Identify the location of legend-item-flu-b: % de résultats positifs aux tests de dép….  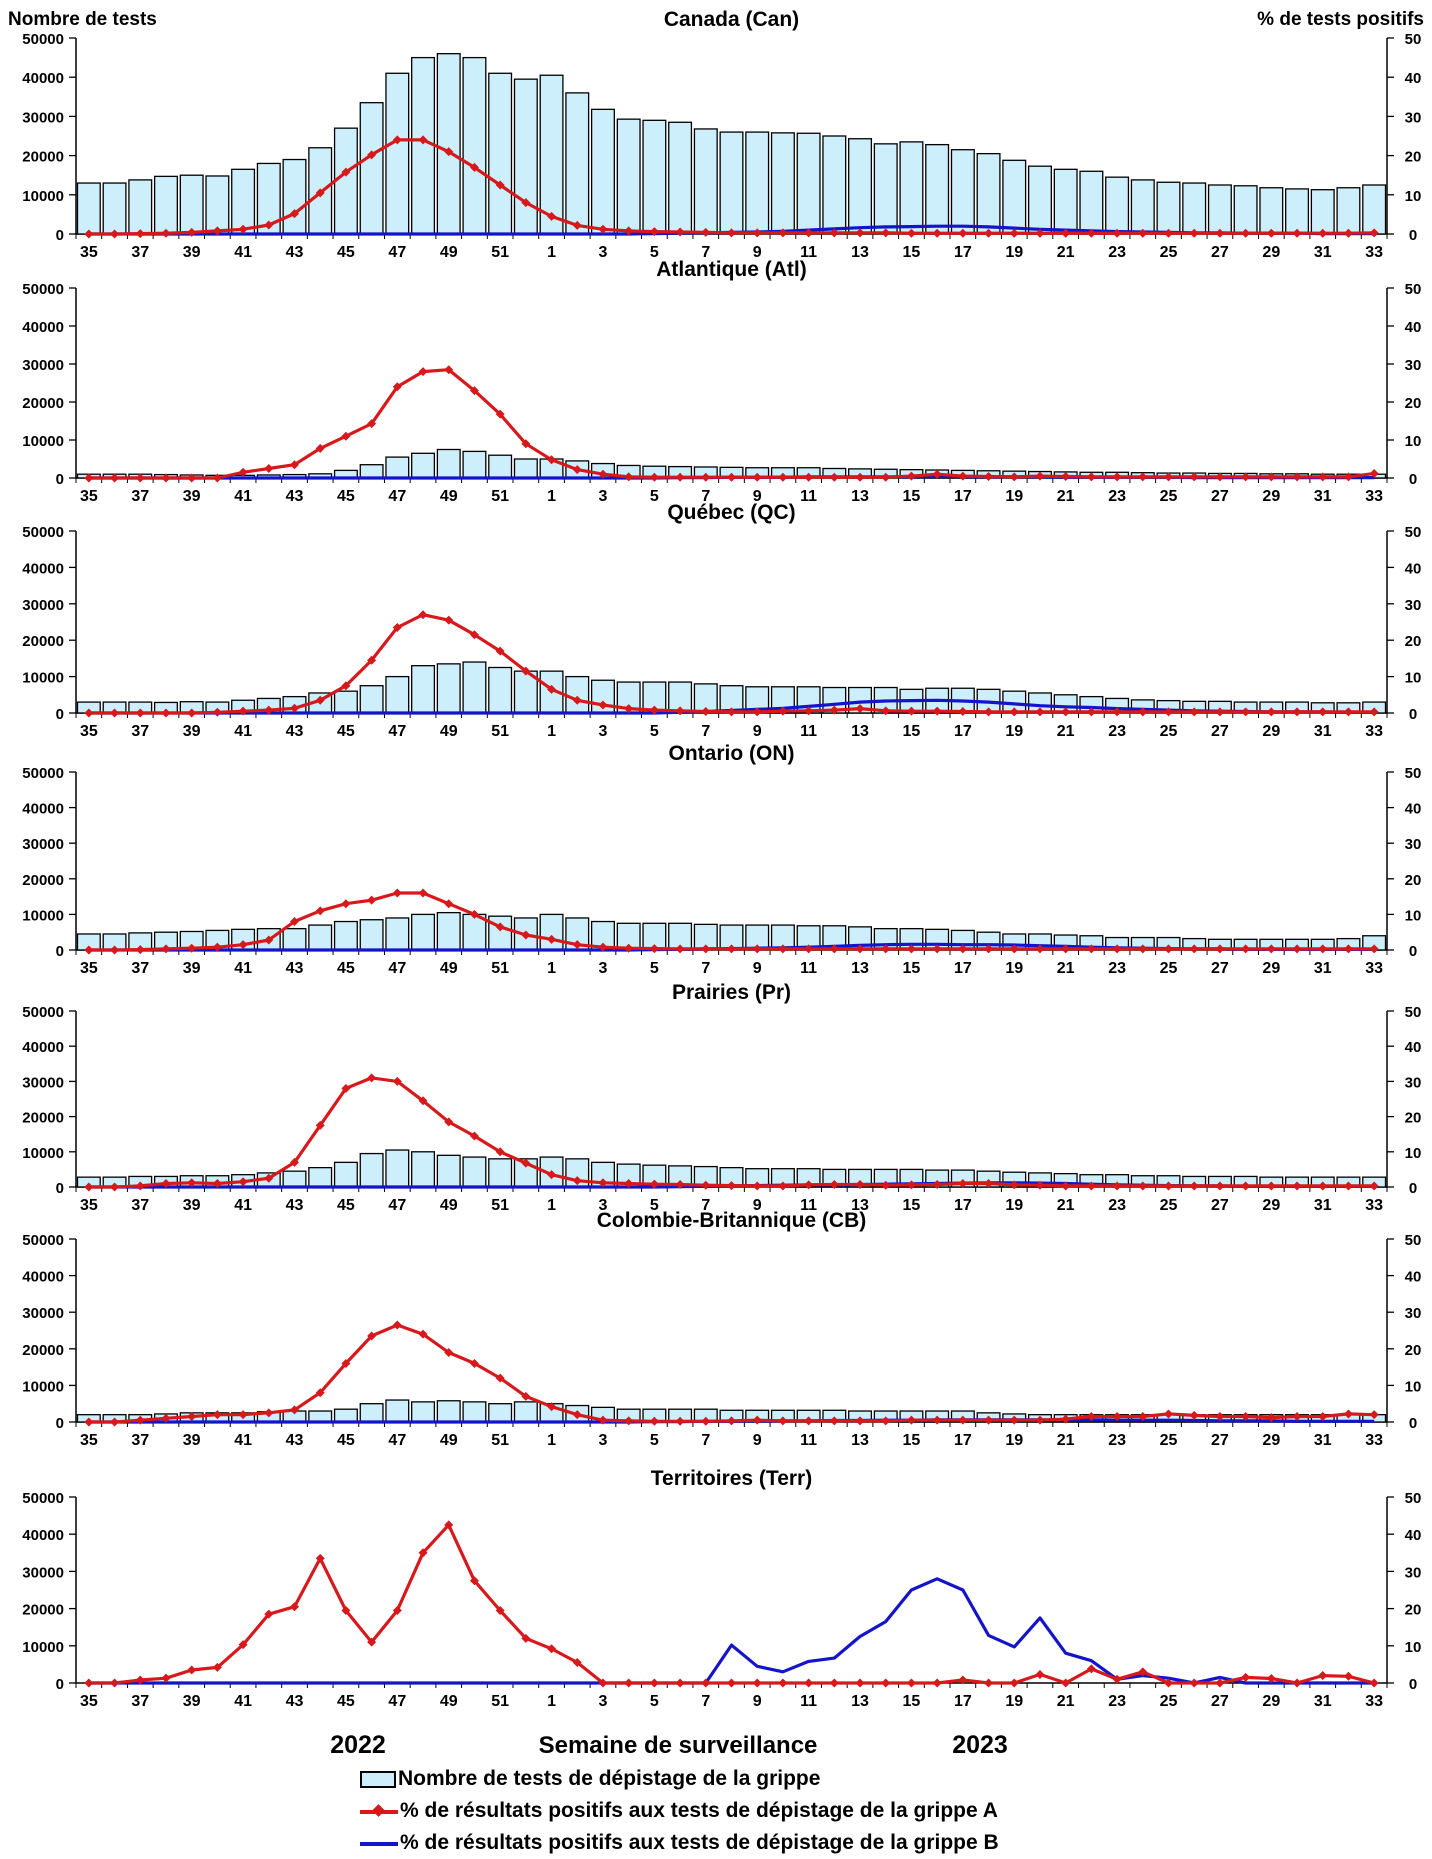
(679, 1843).